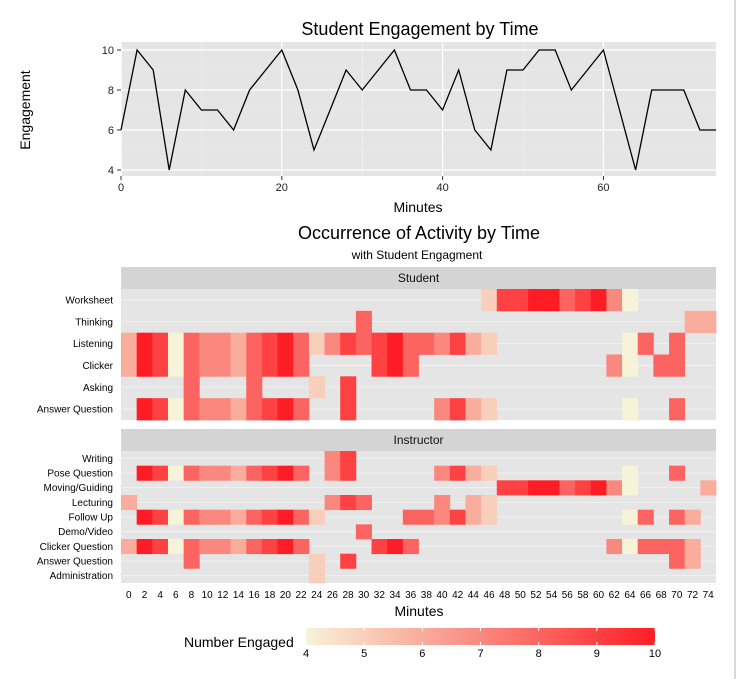  I want to click on heatmap-row-label: Worksheet, so click(89, 300).